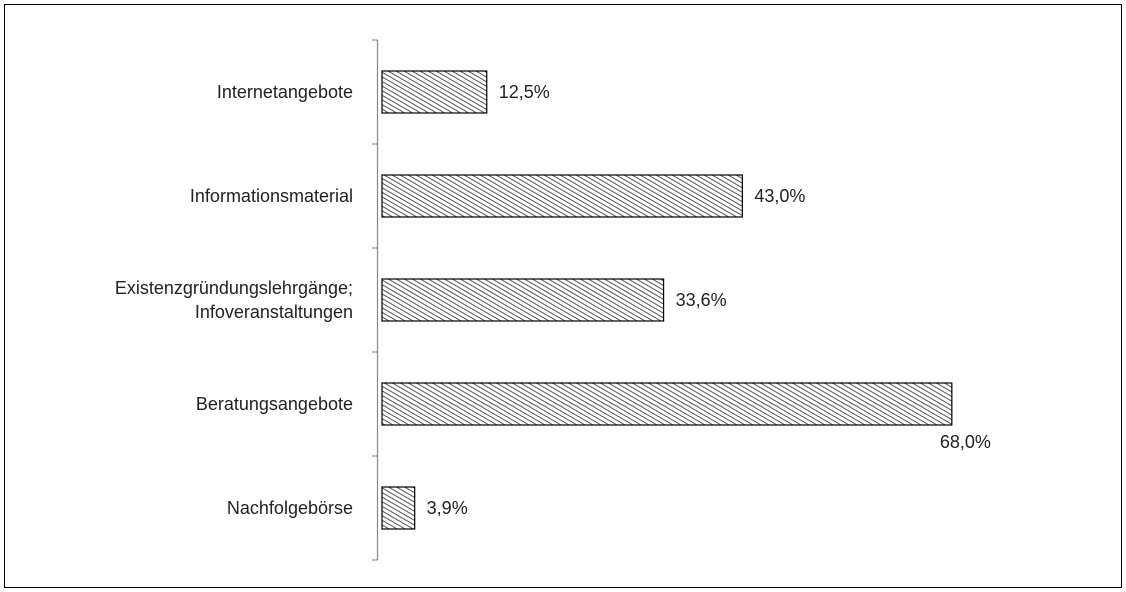 Image resolution: width=1126 pixels, height=592 pixels. Describe the element at coordinates (284, 92) in the screenshot. I see `category-label: Internetangebote` at that location.